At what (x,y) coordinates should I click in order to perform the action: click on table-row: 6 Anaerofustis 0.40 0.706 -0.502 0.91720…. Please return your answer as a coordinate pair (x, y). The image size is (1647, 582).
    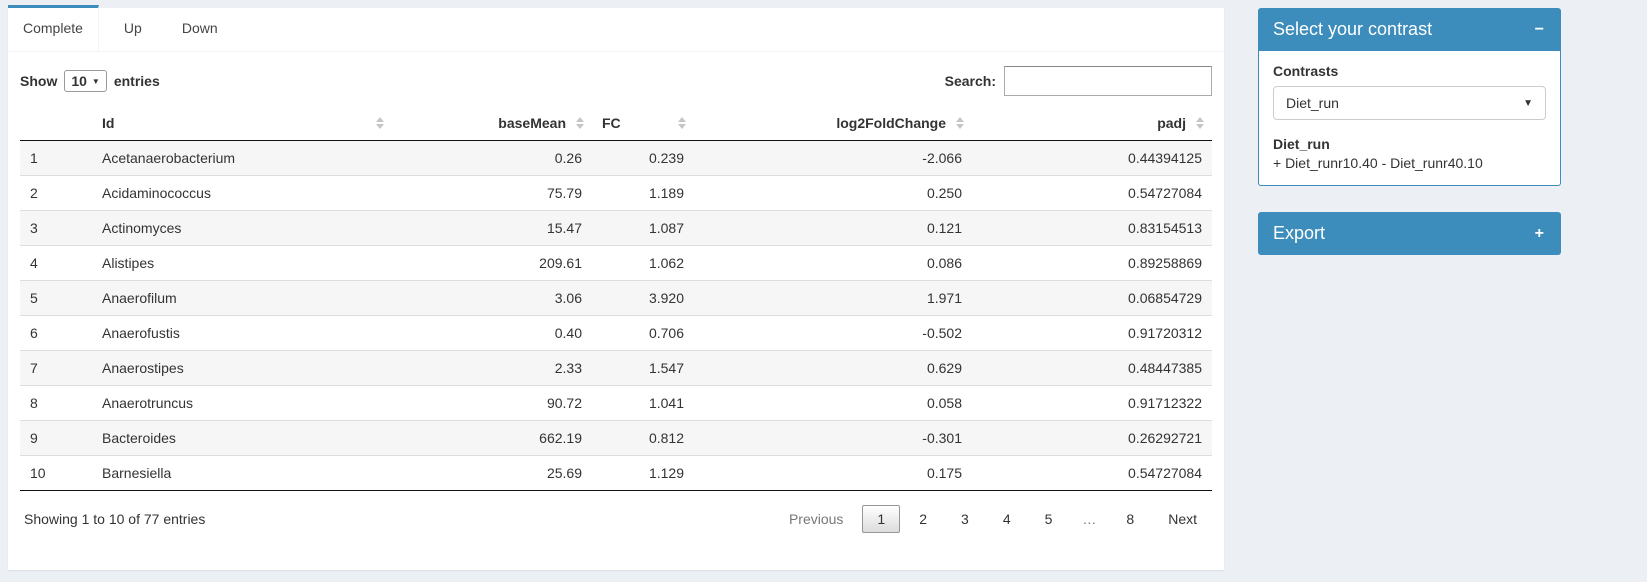
    Looking at the image, I should click on (616, 333).